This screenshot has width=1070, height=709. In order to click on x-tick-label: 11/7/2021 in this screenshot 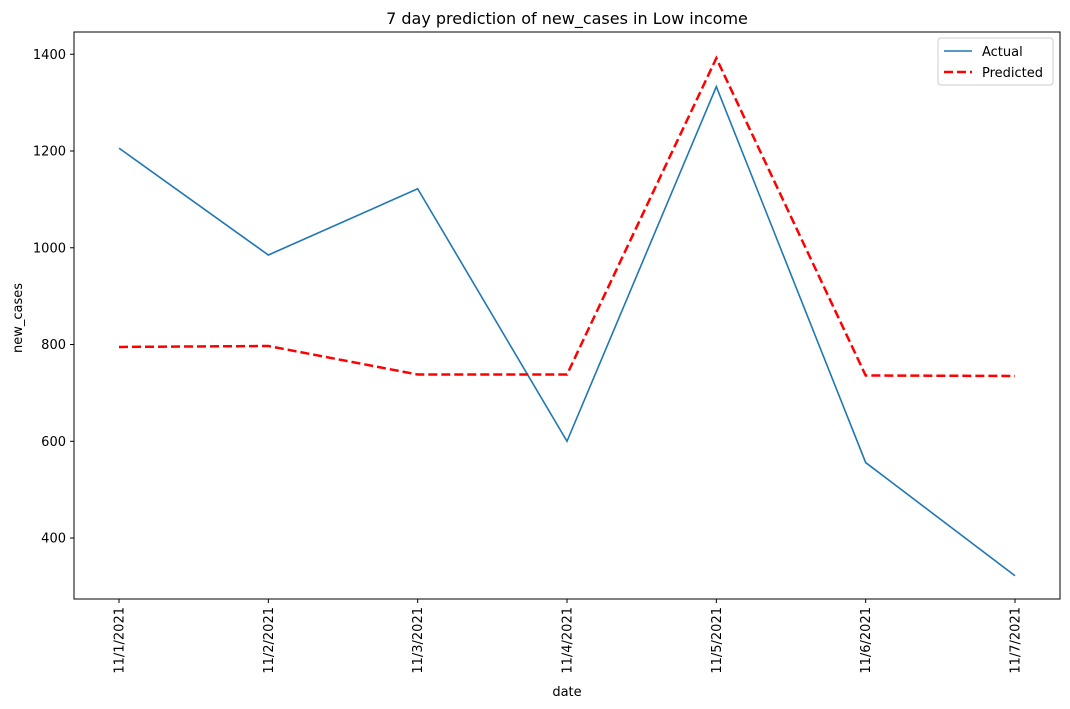, I will do `click(1016, 640)`.